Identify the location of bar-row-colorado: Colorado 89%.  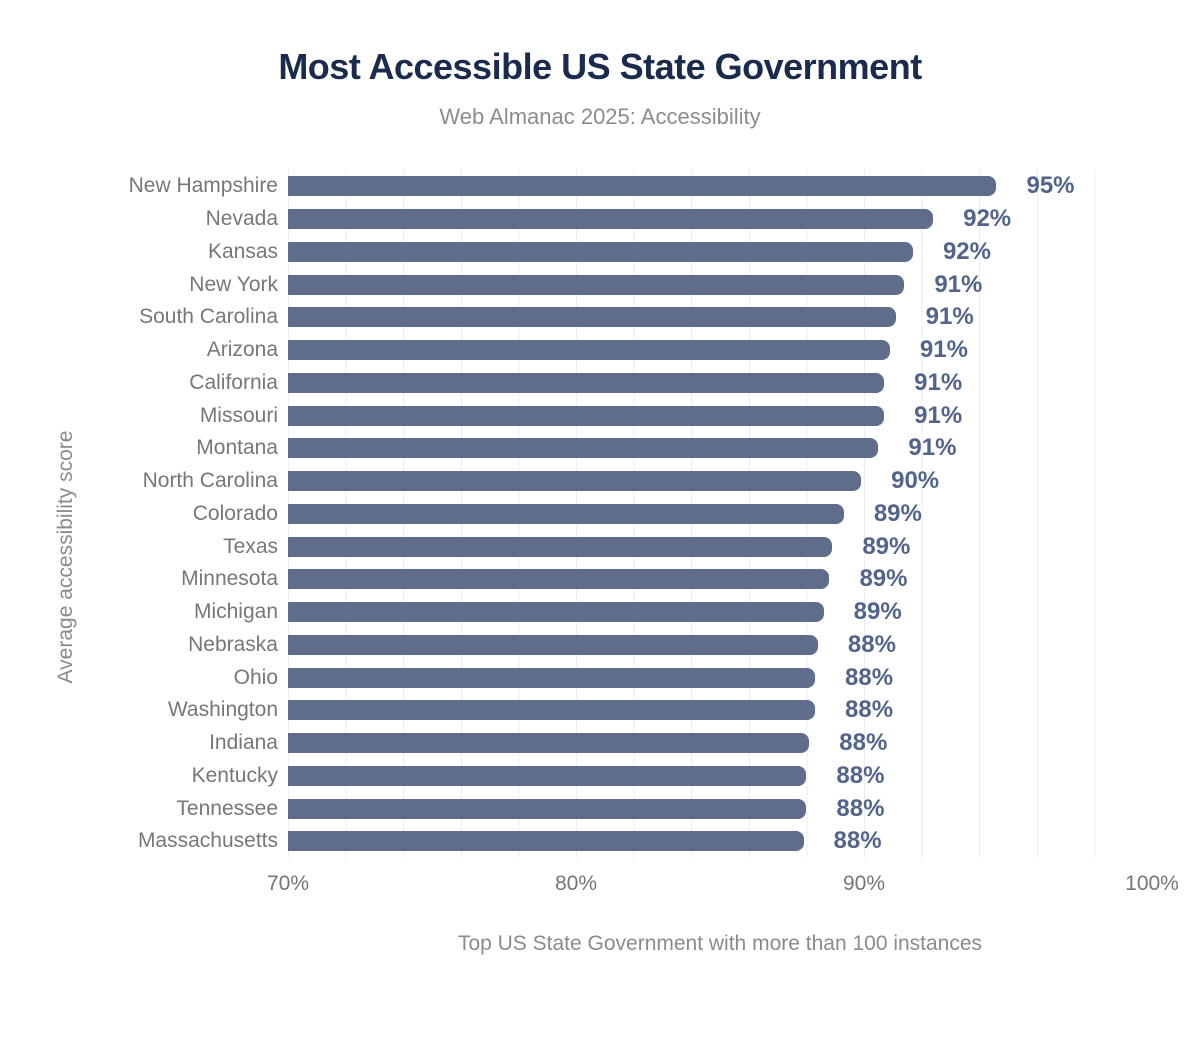
(600, 514).